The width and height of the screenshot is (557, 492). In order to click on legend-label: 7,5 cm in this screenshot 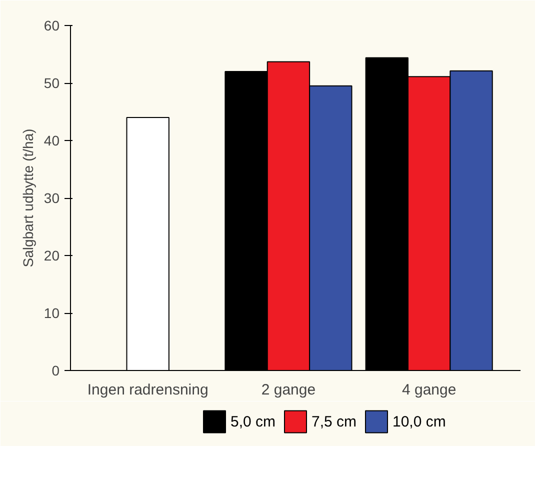, I will do `click(334, 421)`.